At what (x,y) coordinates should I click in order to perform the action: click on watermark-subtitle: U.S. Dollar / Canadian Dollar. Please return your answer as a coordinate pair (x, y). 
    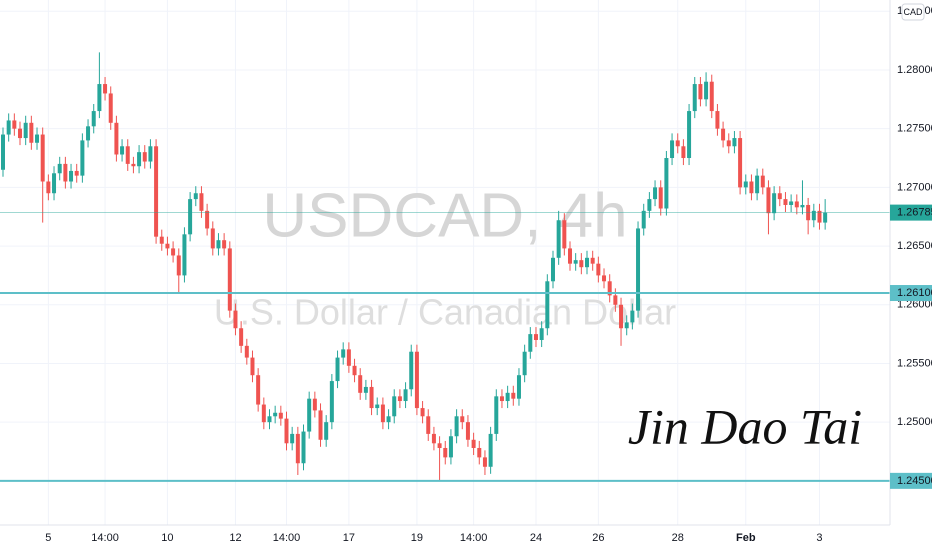
    Looking at the image, I should click on (445, 312).